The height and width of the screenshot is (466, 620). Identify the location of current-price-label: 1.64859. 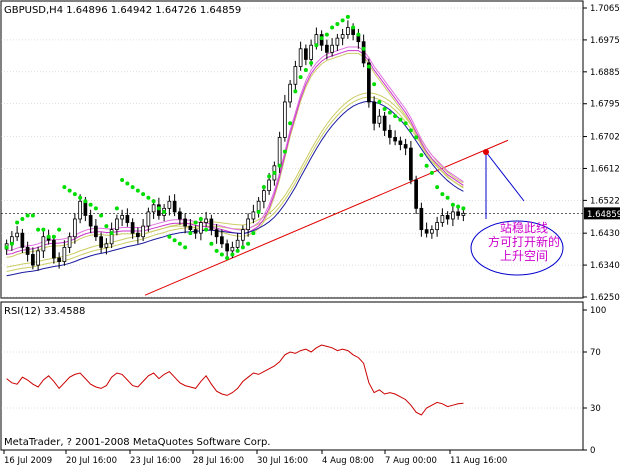
(603, 215).